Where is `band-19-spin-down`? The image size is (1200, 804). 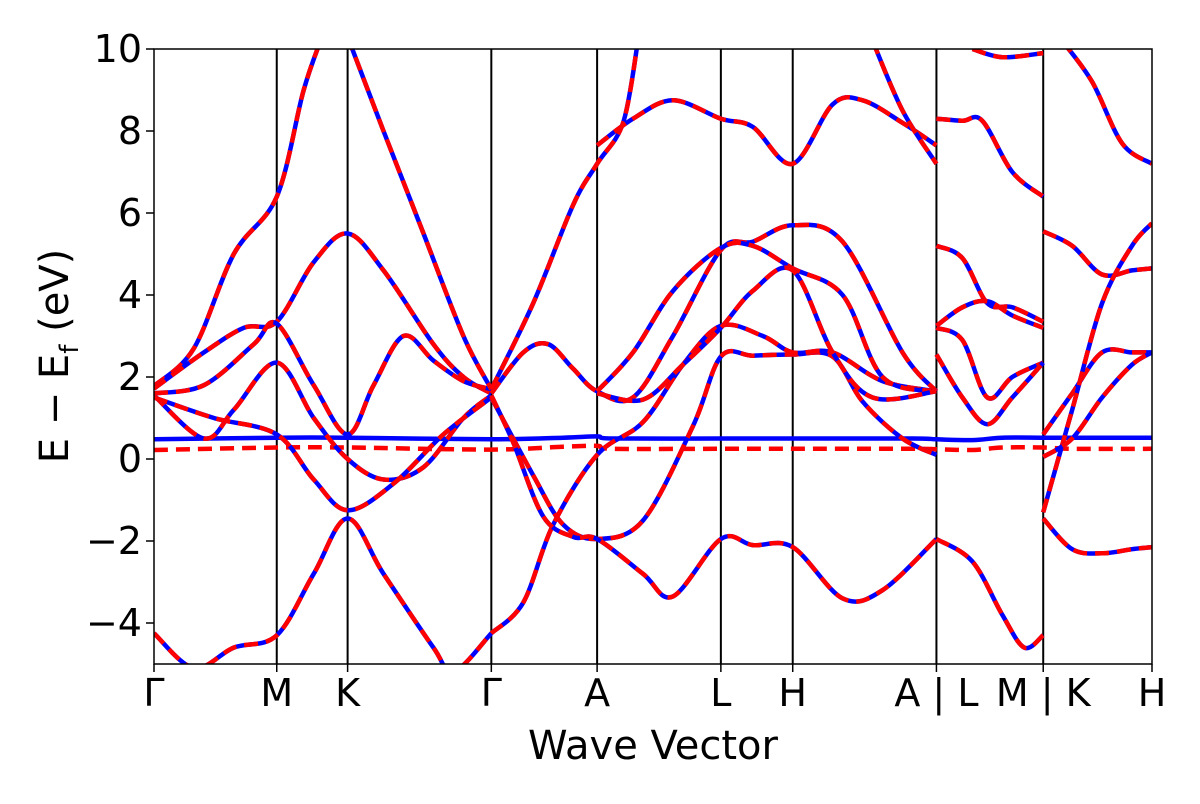 band-19-spin-down is located at coordinates (990, 283).